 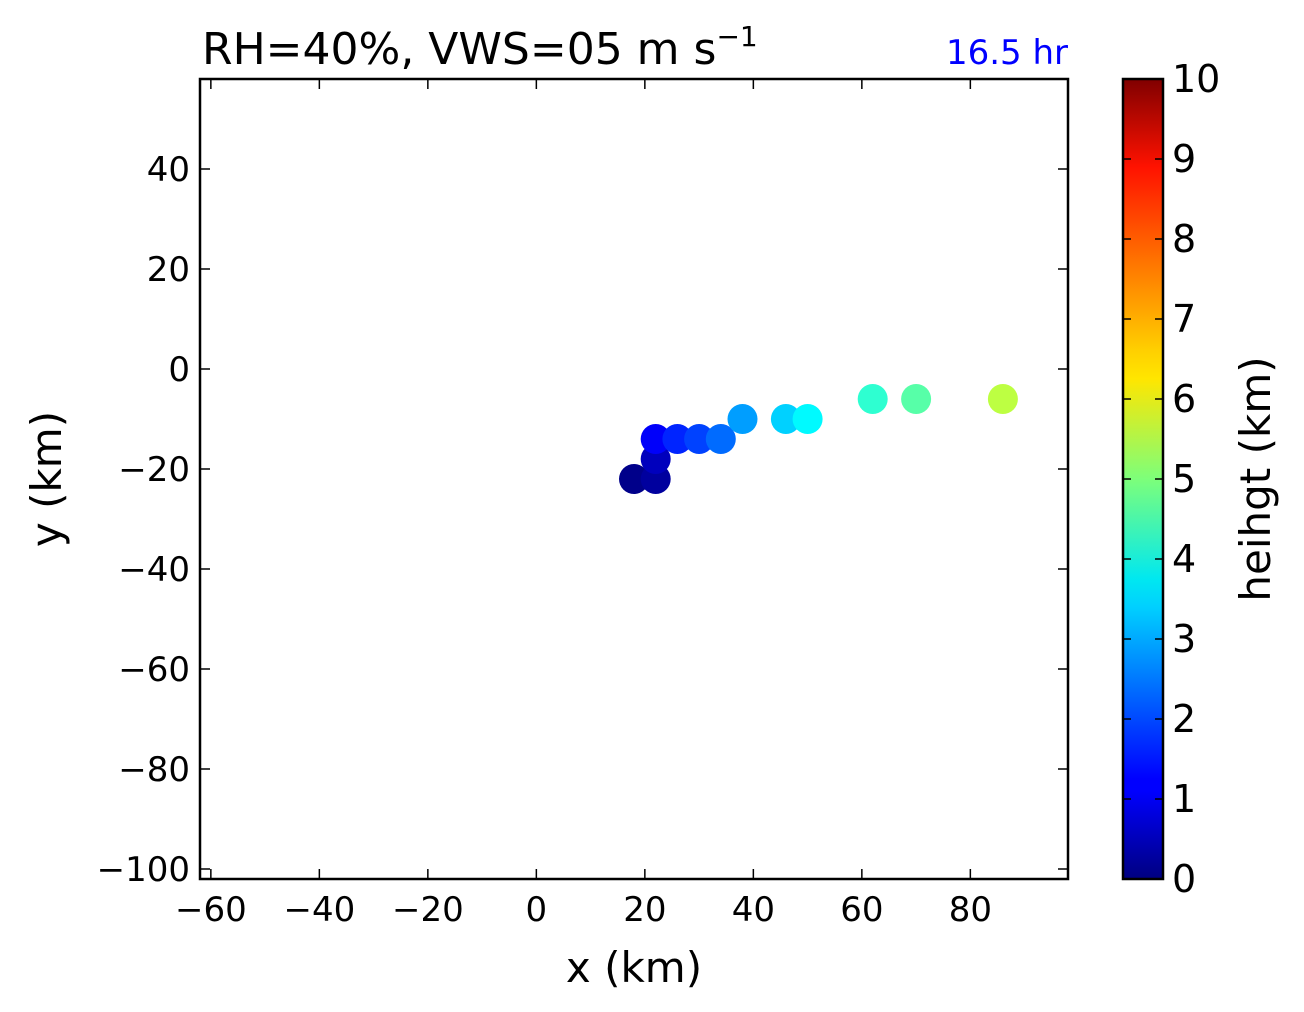 What do you see at coordinates (154, 570) in the screenshot?
I see `y-tick-label: −40` at bounding box center [154, 570].